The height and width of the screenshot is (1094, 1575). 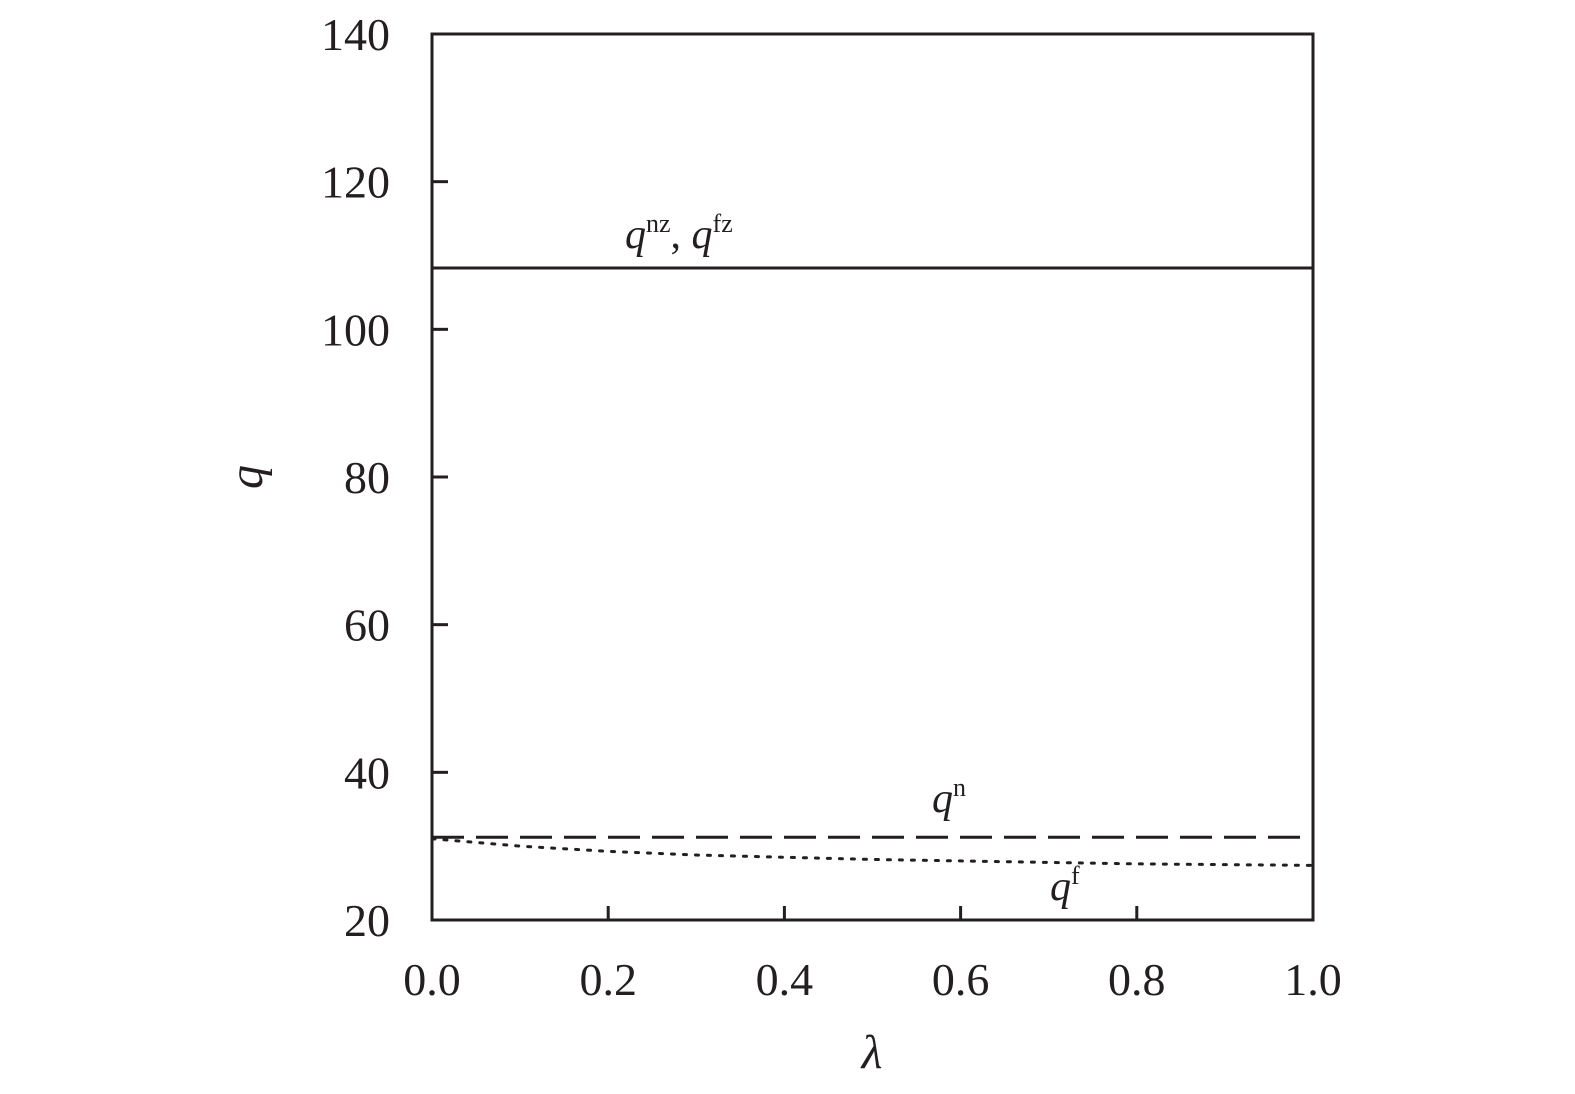 What do you see at coordinates (1313, 979) in the screenshot?
I see `x-tick-label: 1.0` at bounding box center [1313, 979].